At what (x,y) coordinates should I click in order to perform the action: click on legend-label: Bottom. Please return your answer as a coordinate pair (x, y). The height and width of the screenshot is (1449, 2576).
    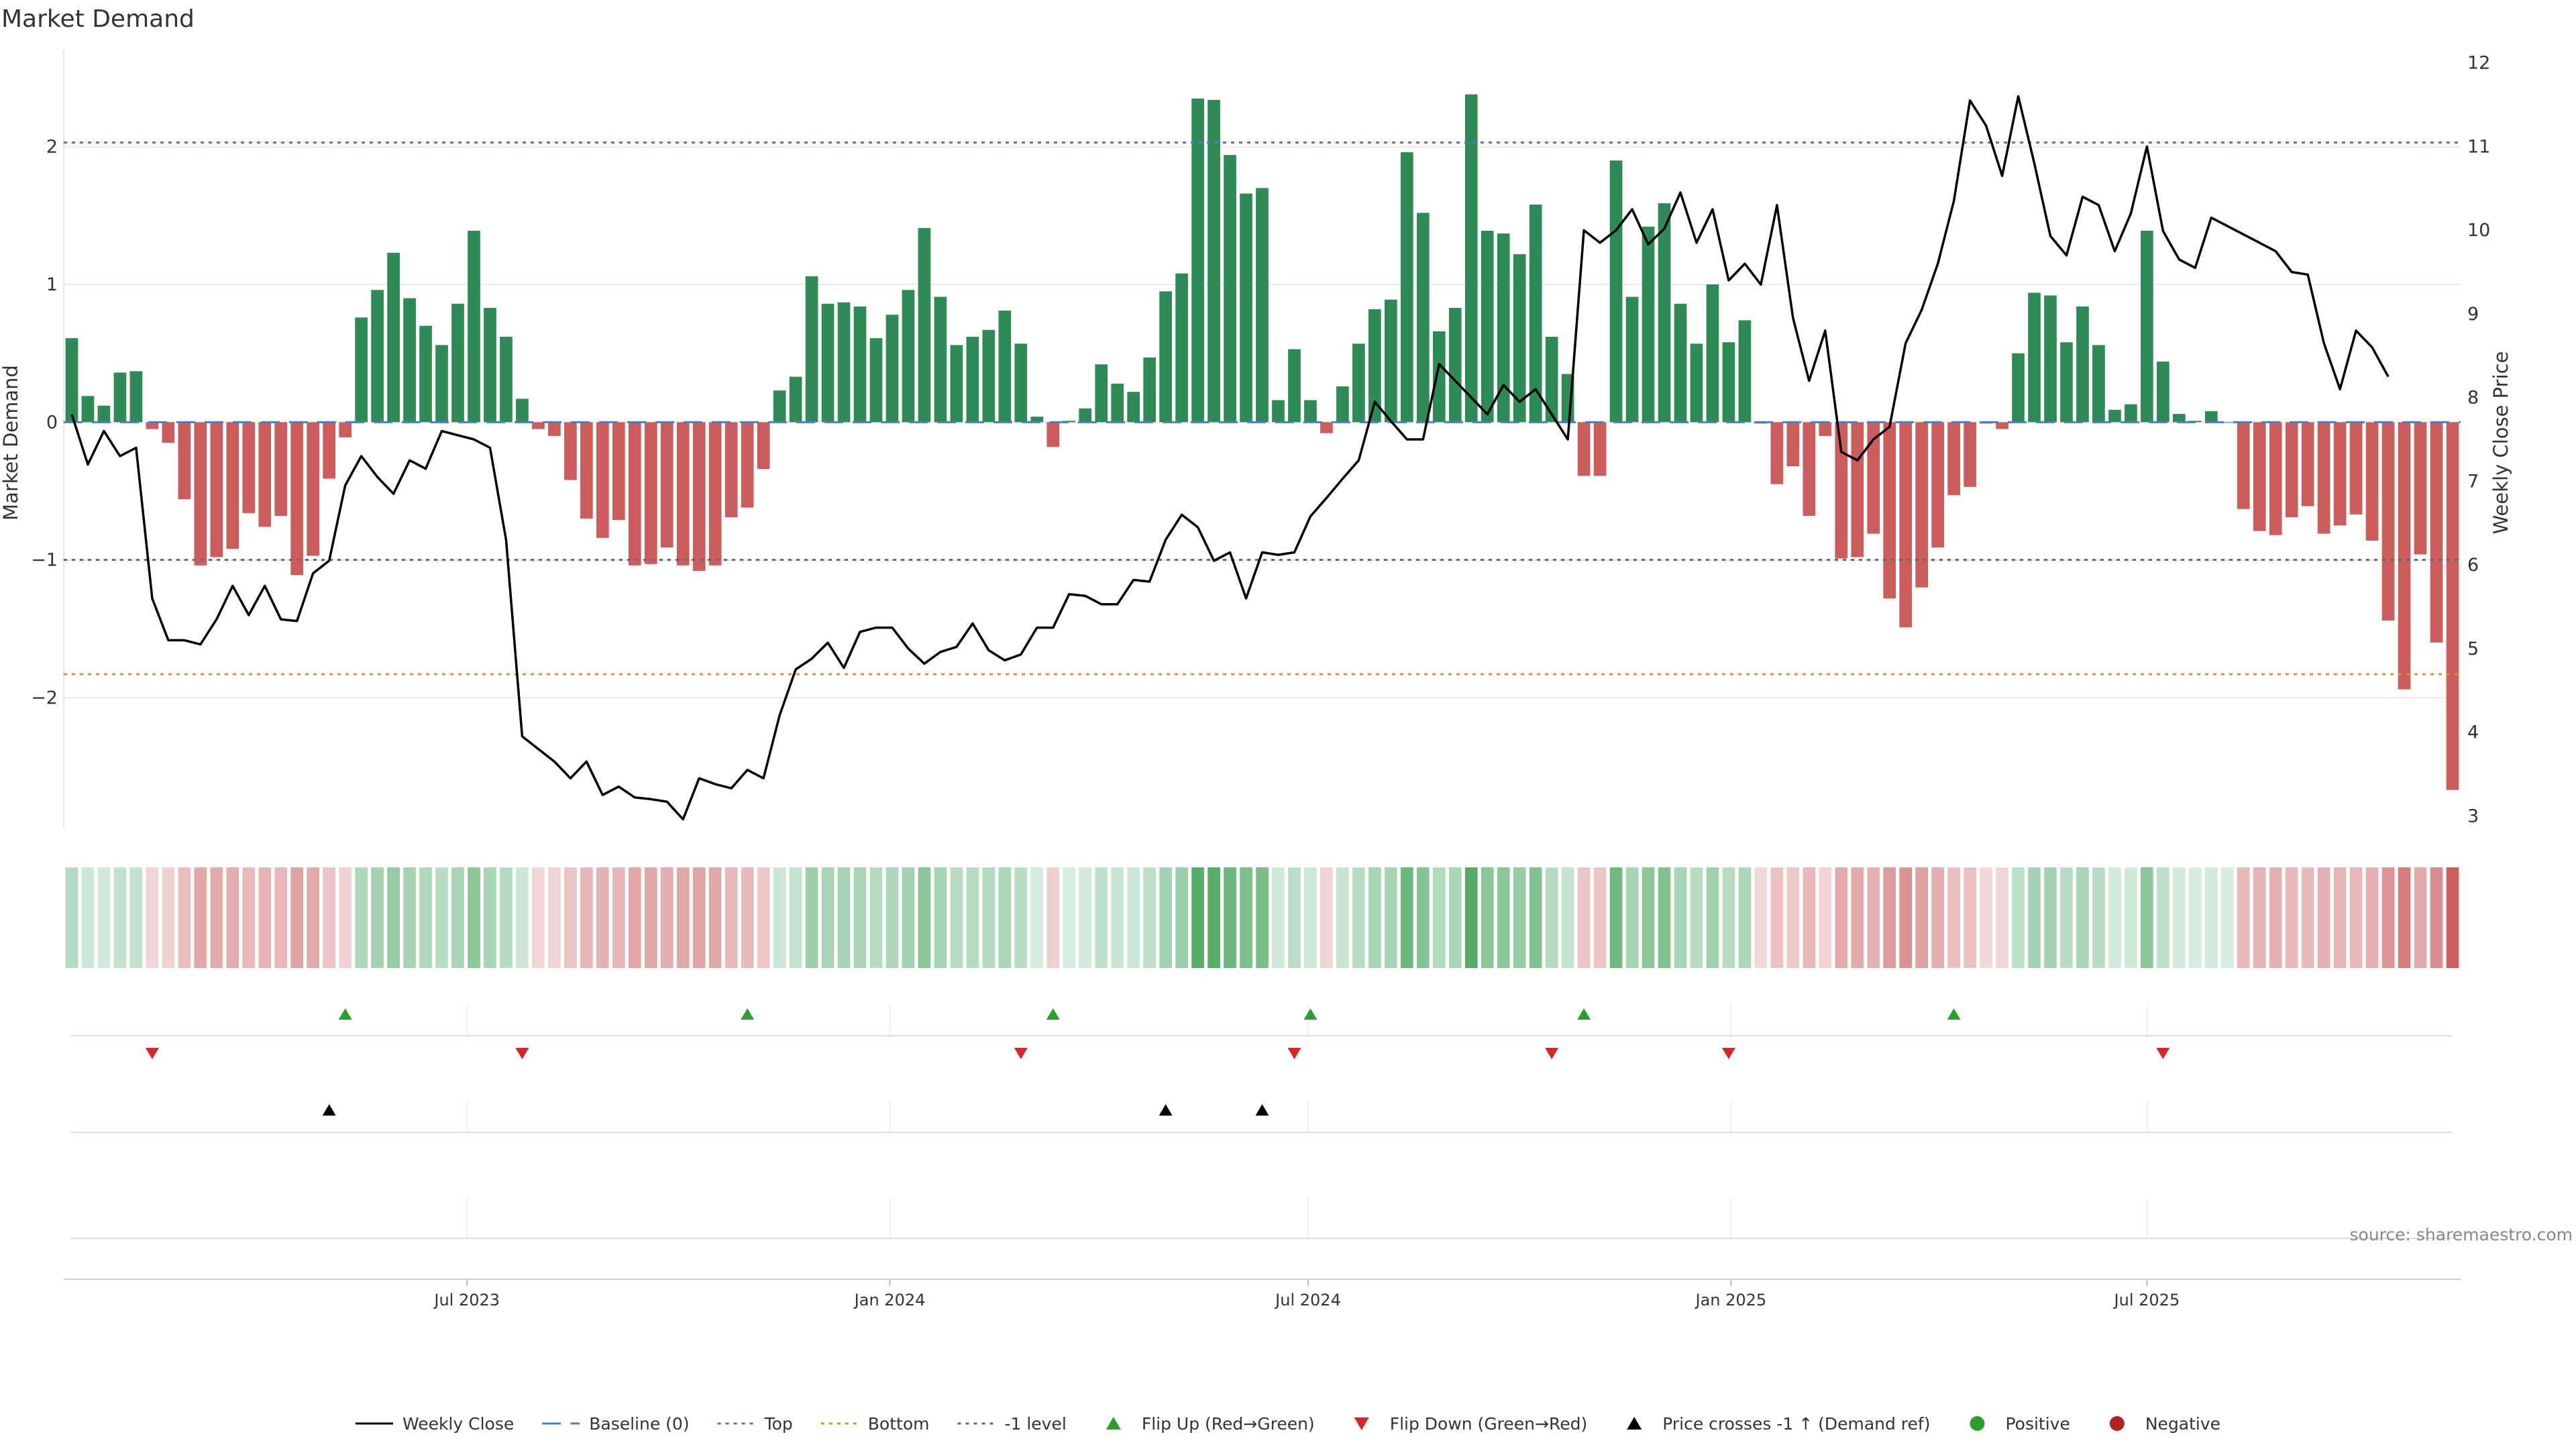
    Looking at the image, I should click on (899, 1424).